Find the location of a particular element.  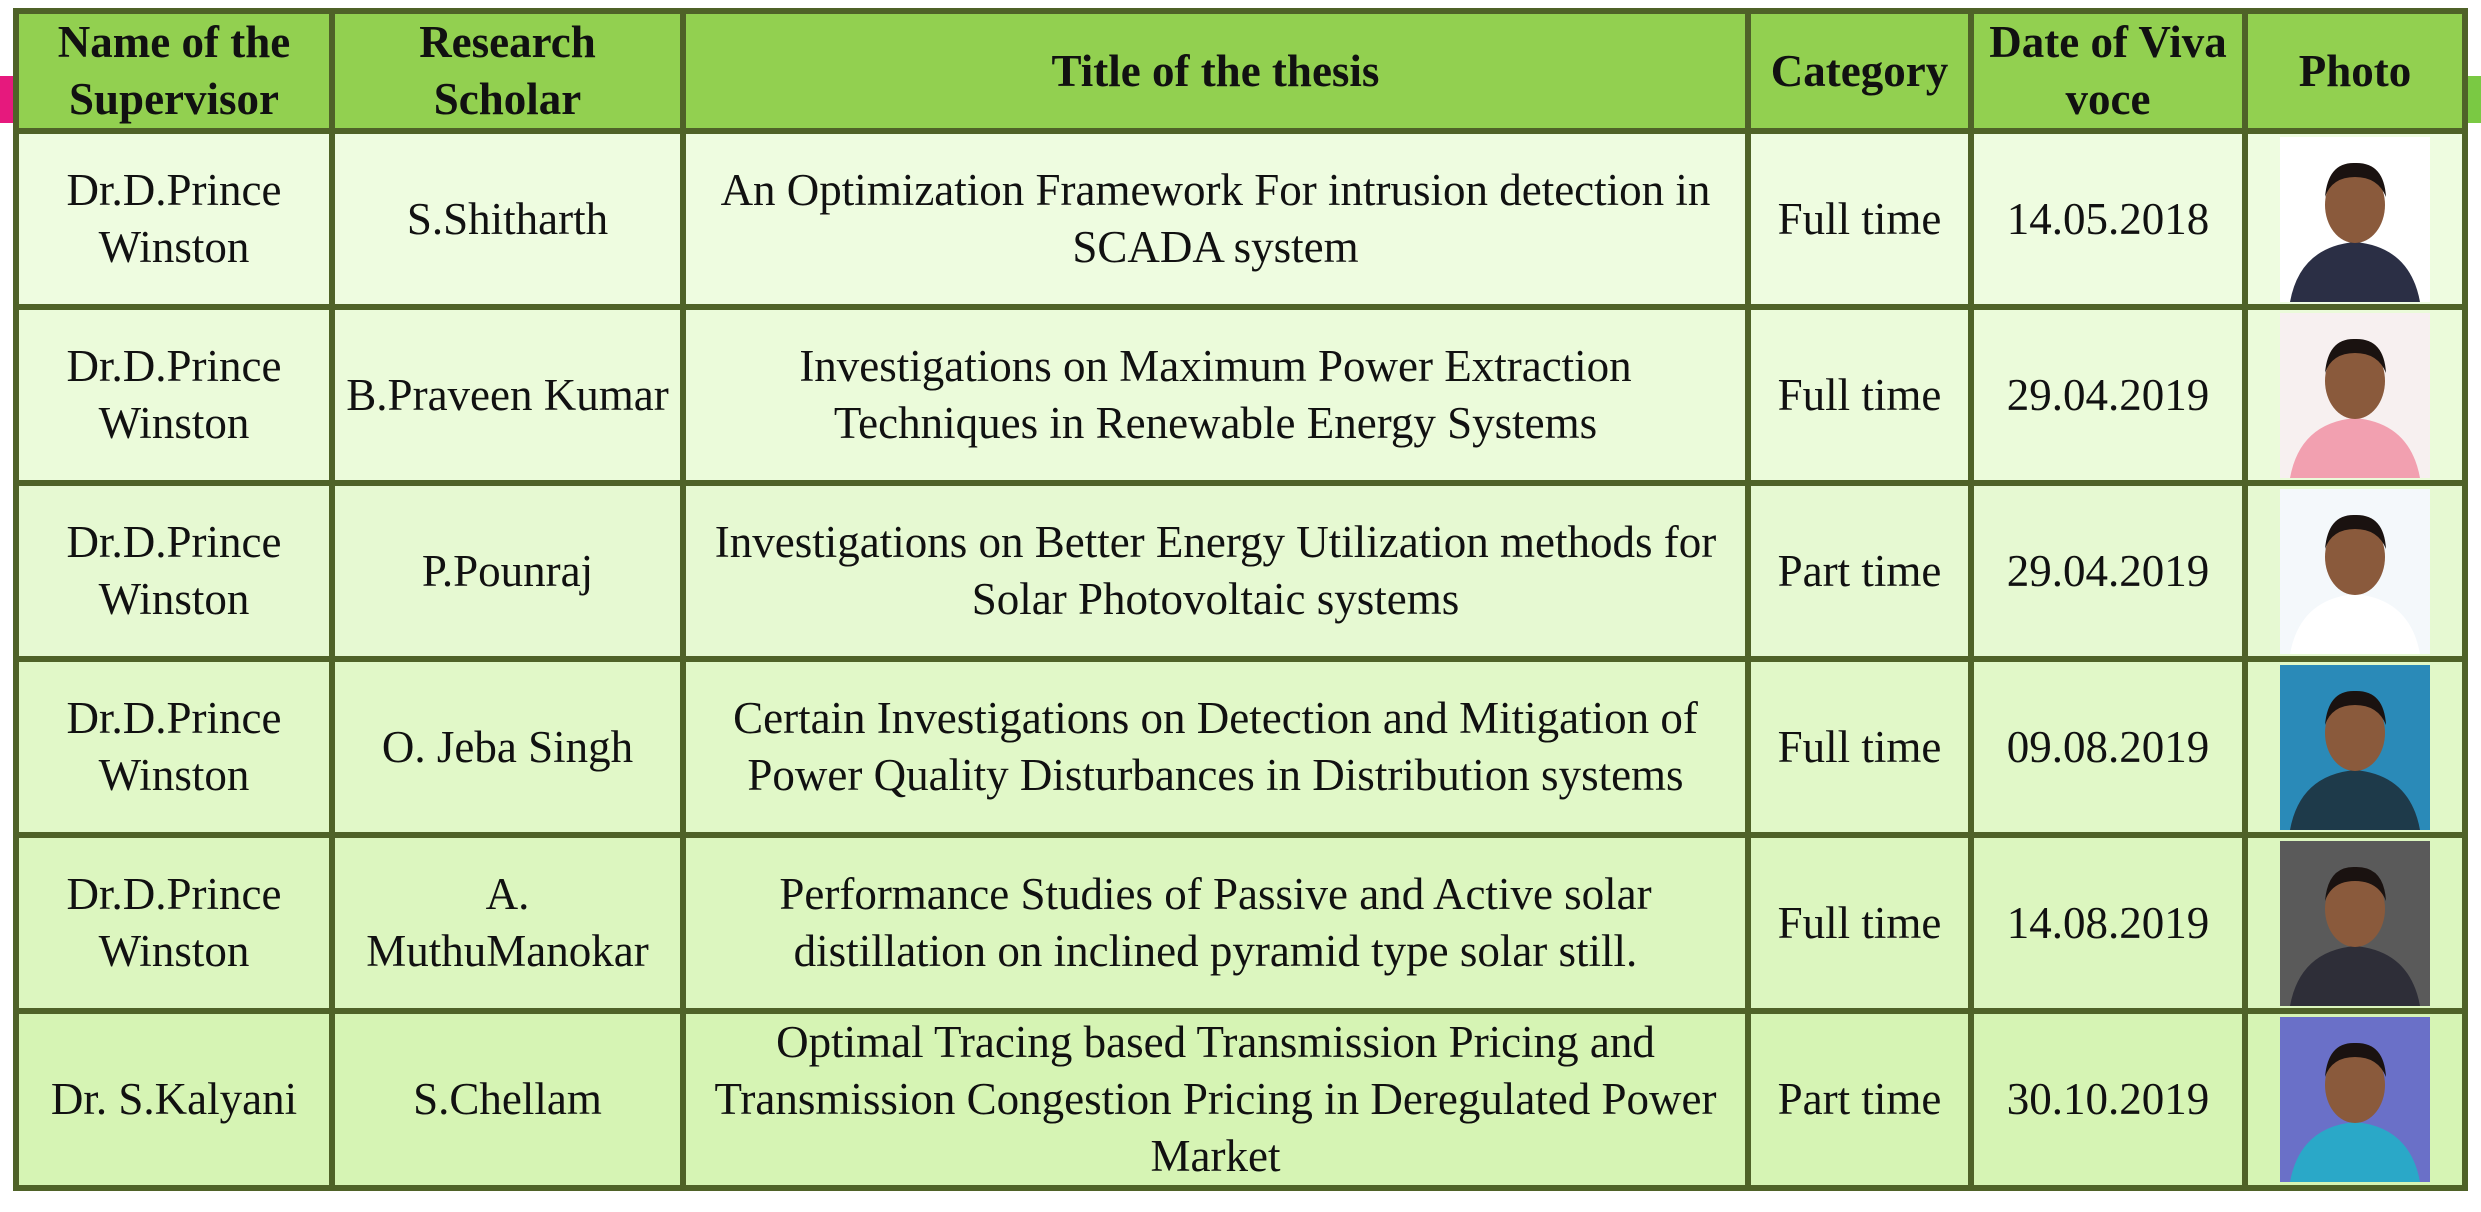

table-cell: 09.08.2019 is located at coordinates (2108, 747).